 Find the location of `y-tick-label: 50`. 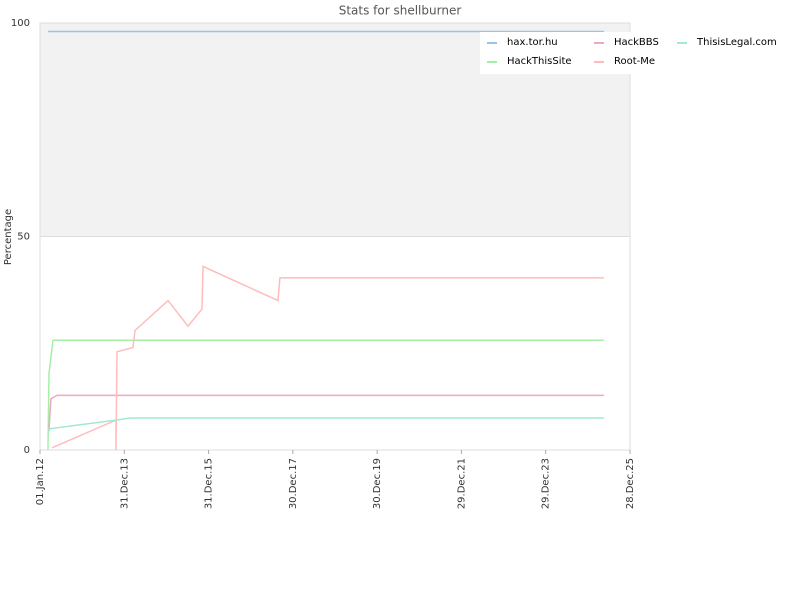

y-tick-label: 50 is located at coordinates (23, 237).